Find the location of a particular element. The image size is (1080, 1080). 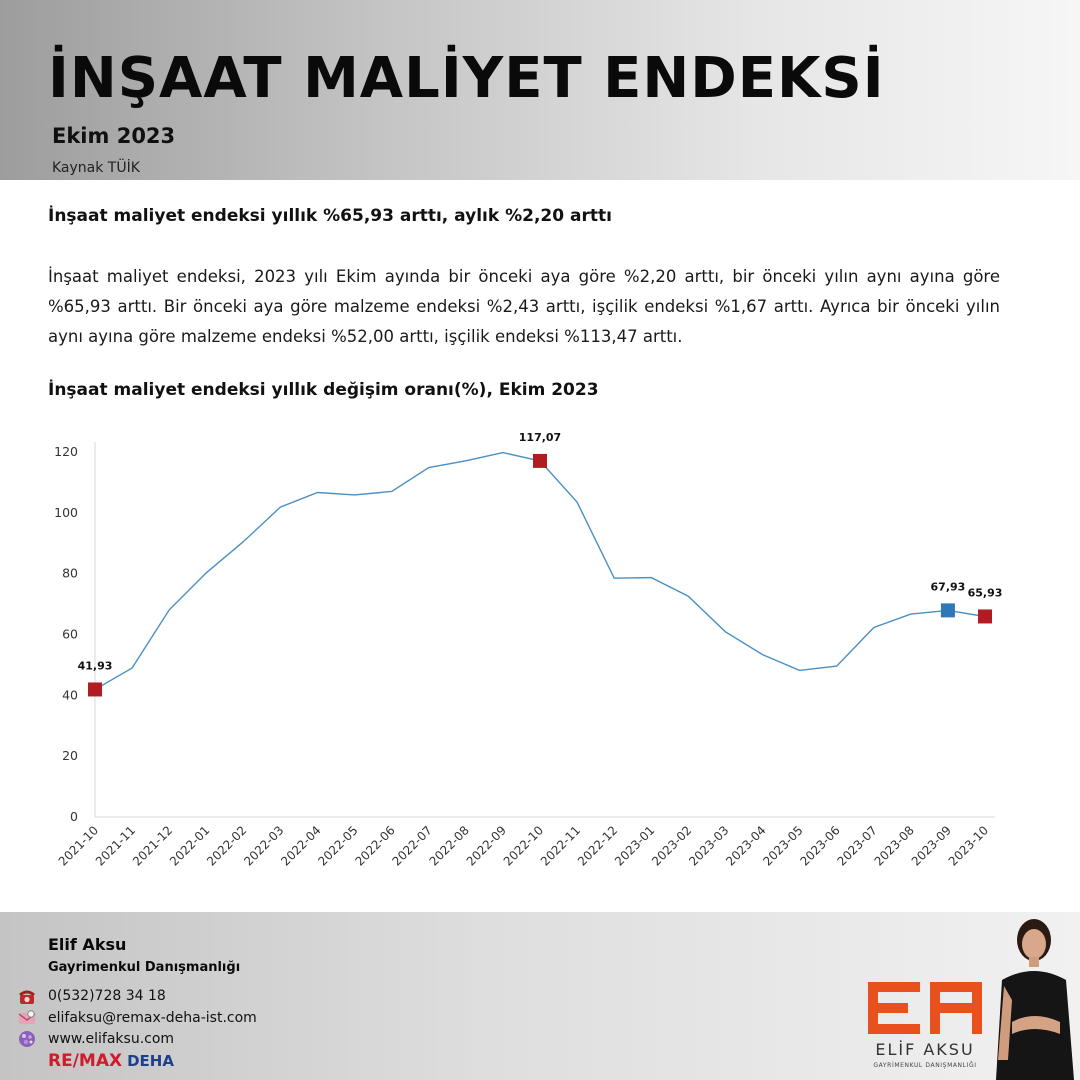

x-tick-label: 2021-10 is located at coordinates (78, 845).